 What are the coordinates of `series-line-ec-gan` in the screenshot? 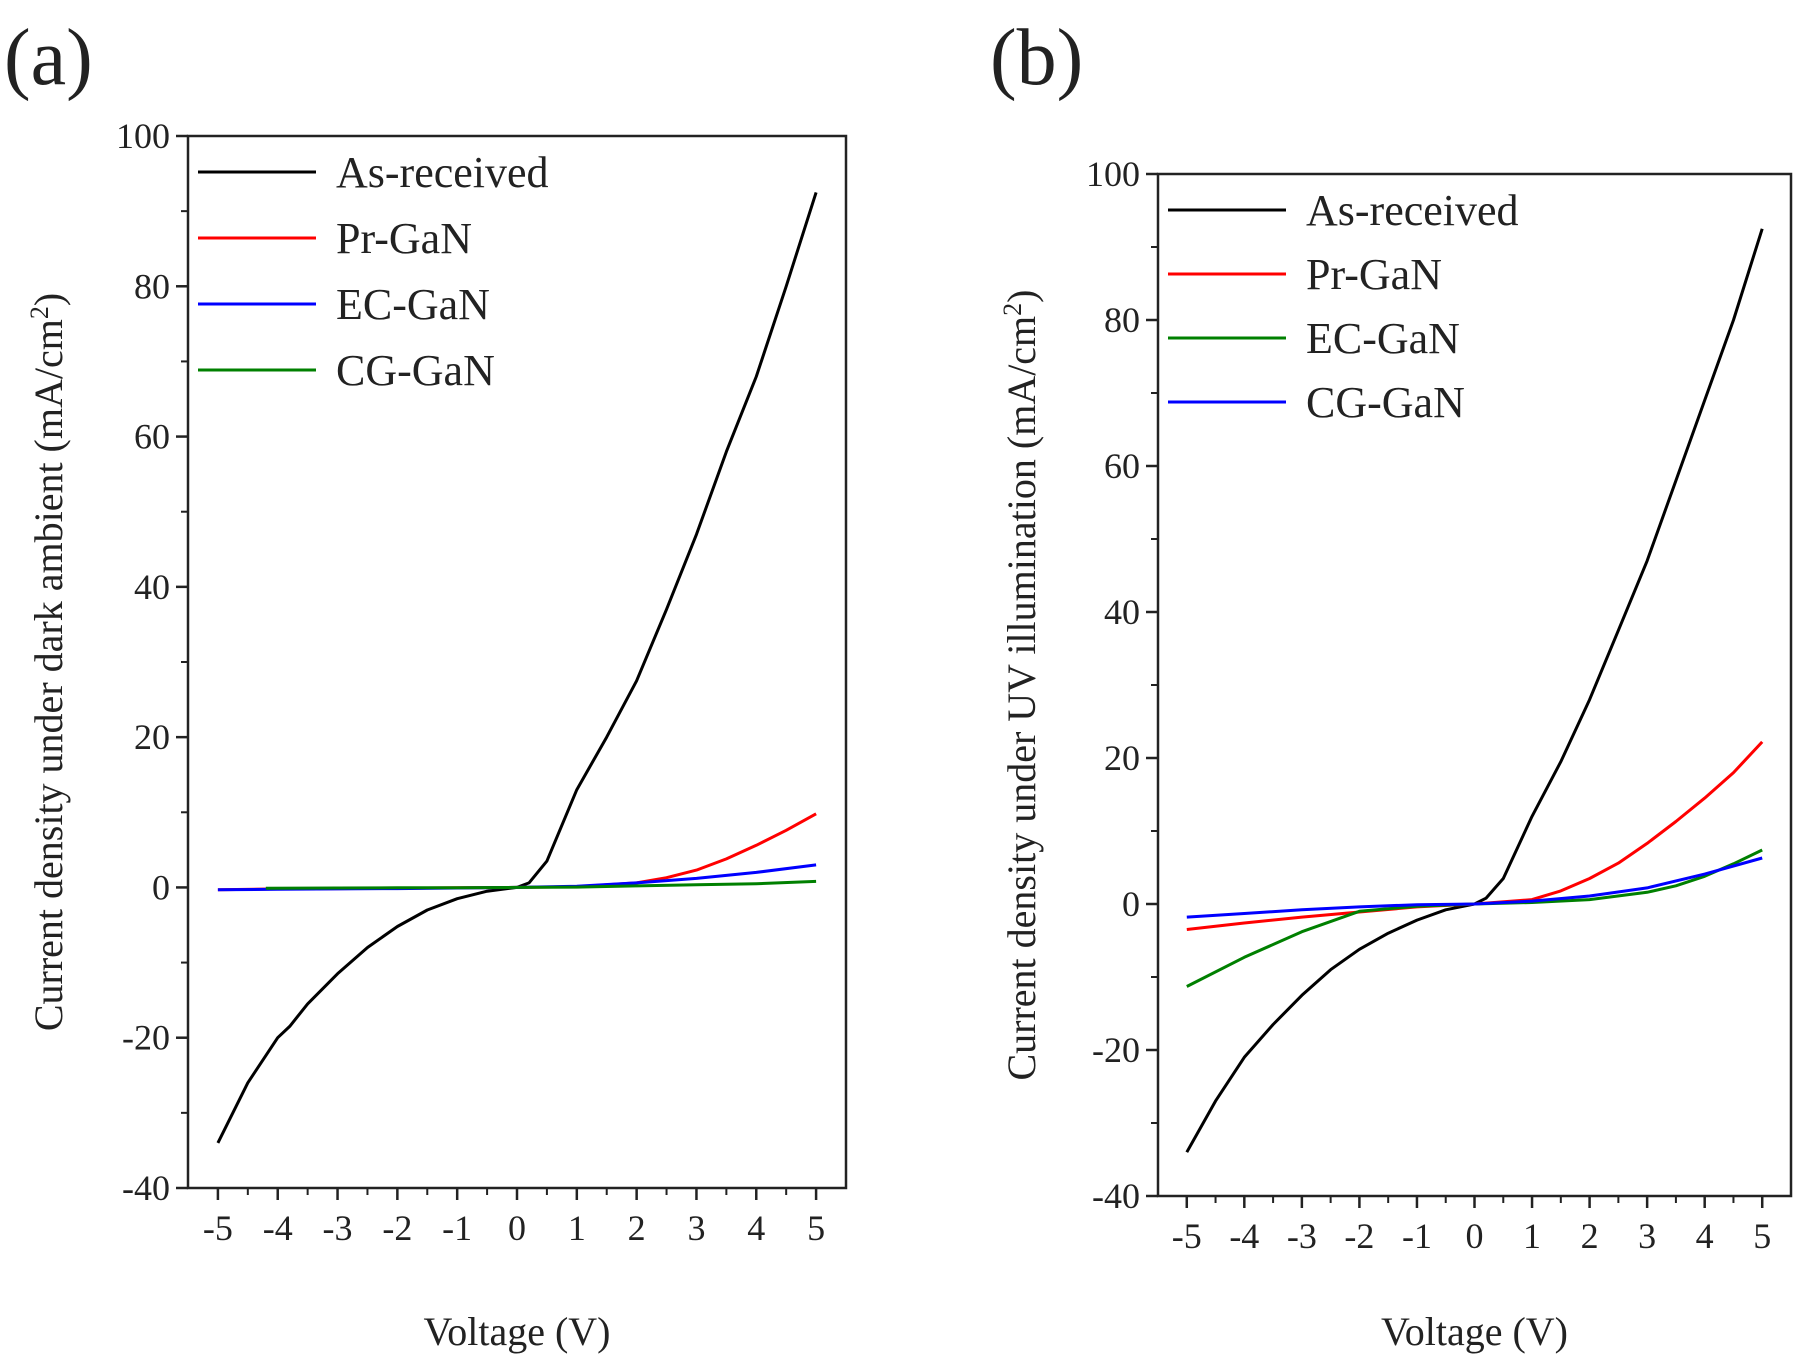 It's located at (1474, 918).